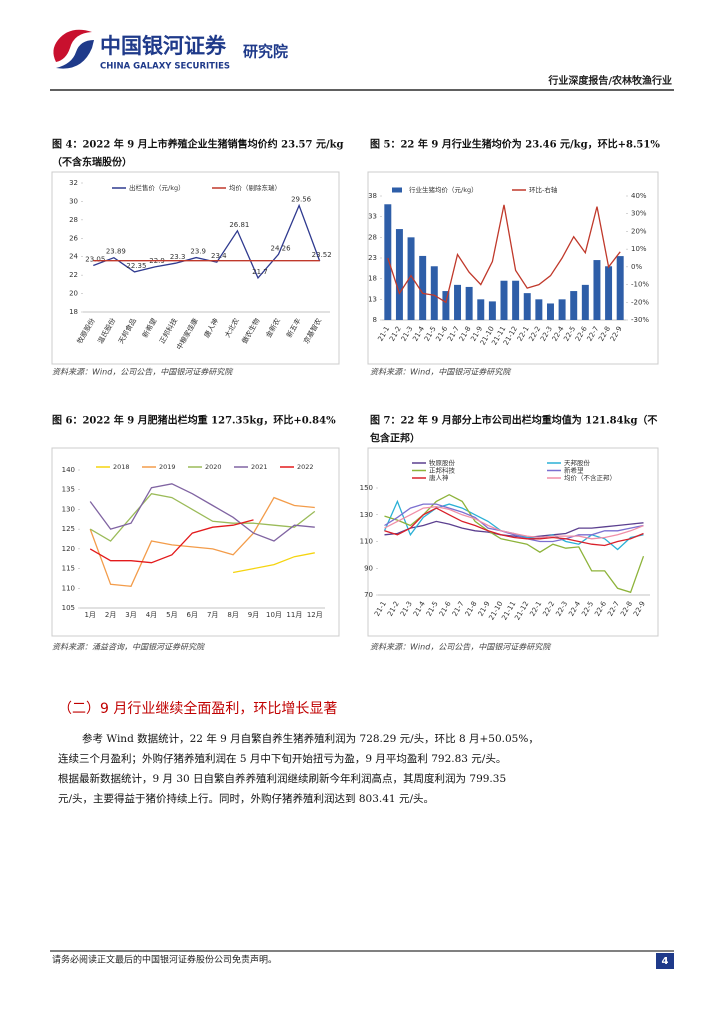 The height and width of the screenshot is (1024, 724). Describe the element at coordinates (372, 196) in the screenshot. I see `y-tick-label: 38` at that location.